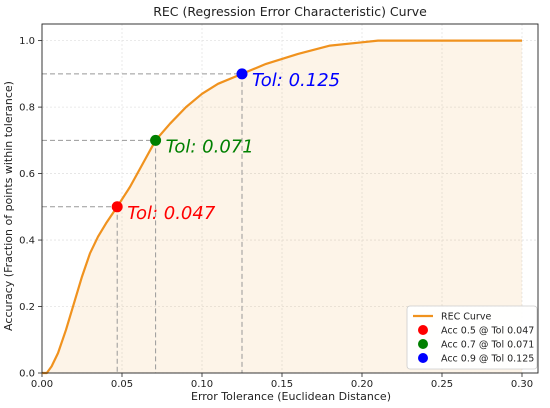 The image size is (550, 408). What do you see at coordinates (487, 359) in the screenshot?
I see `legend-label: Acc 0.9 @ Tol 0.125` at bounding box center [487, 359].